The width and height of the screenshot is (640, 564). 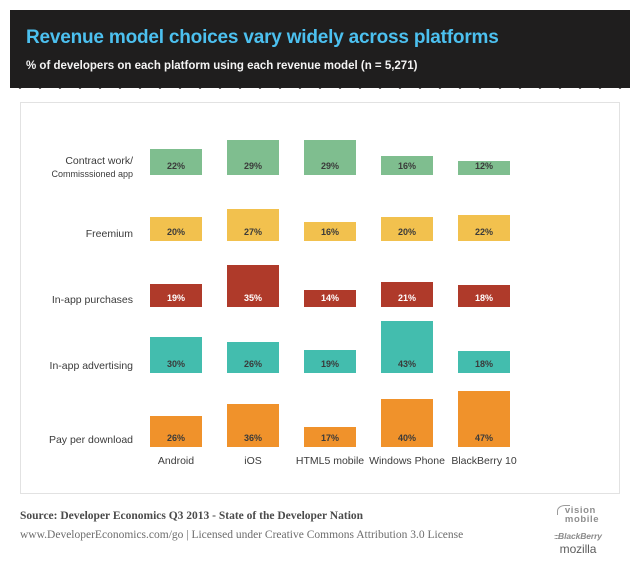 What do you see at coordinates (91, 365) in the screenshot?
I see `row-label-line1: In-app advertising` at bounding box center [91, 365].